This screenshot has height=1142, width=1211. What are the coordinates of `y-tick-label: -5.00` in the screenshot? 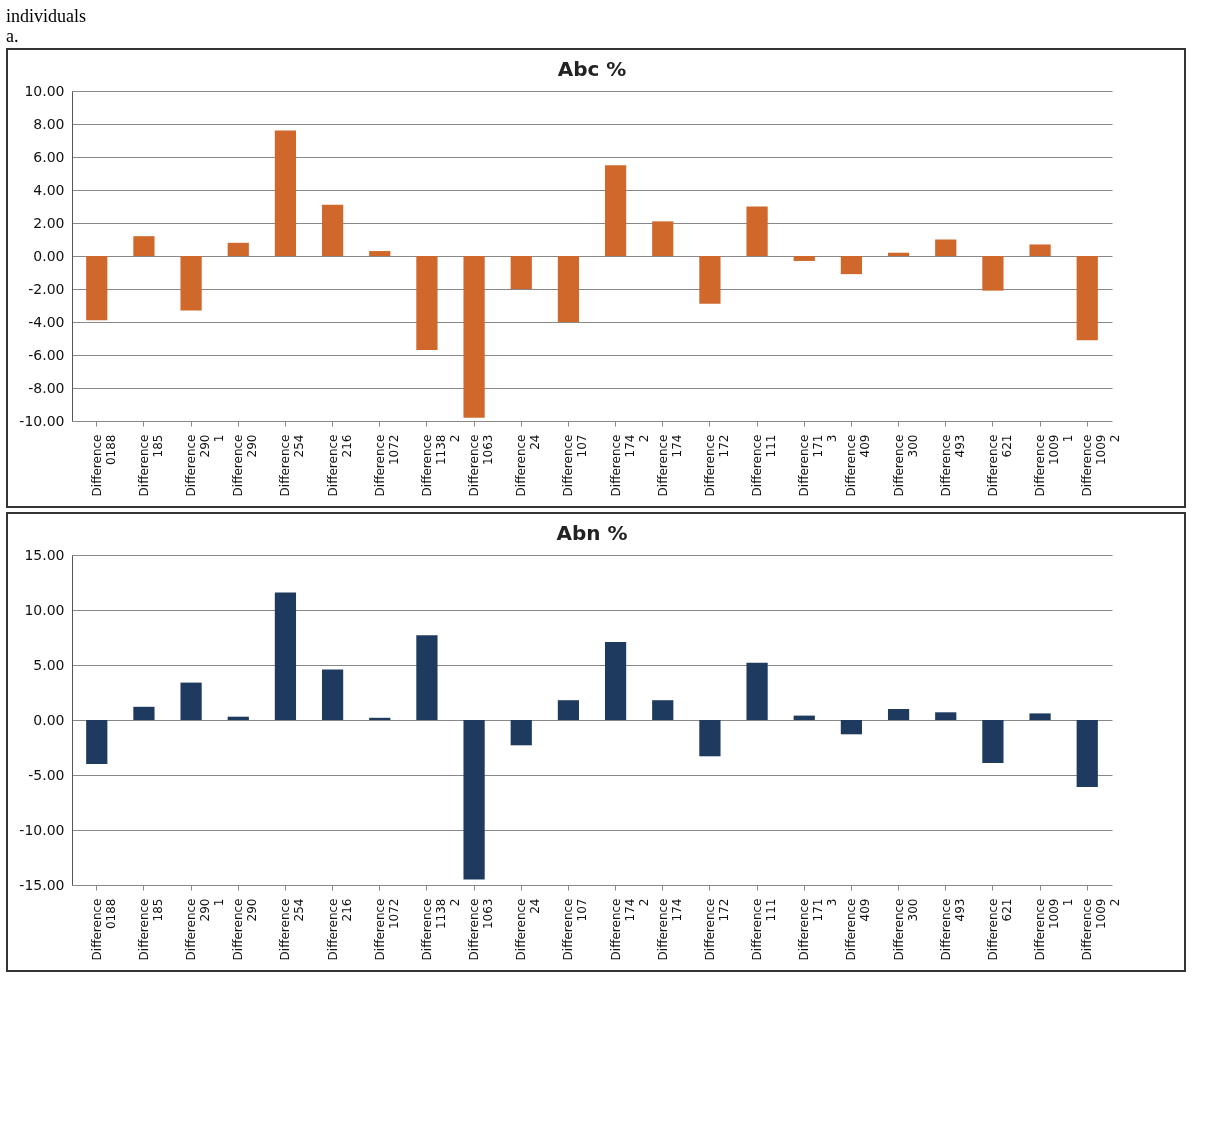 It's located at (46, 774).